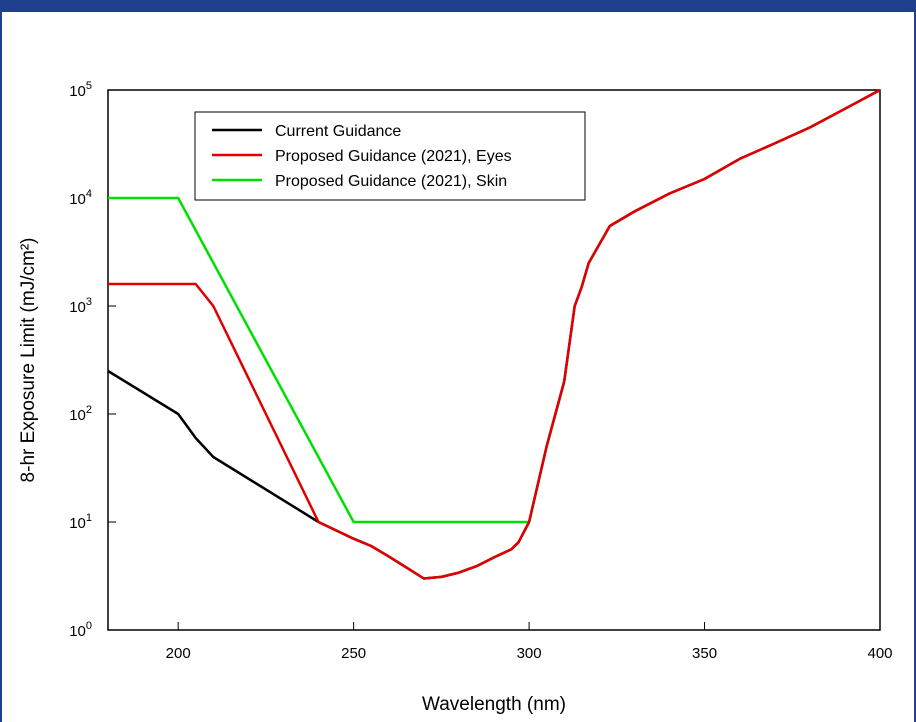  I want to click on y-tick-label: 10², so click(80, 414).